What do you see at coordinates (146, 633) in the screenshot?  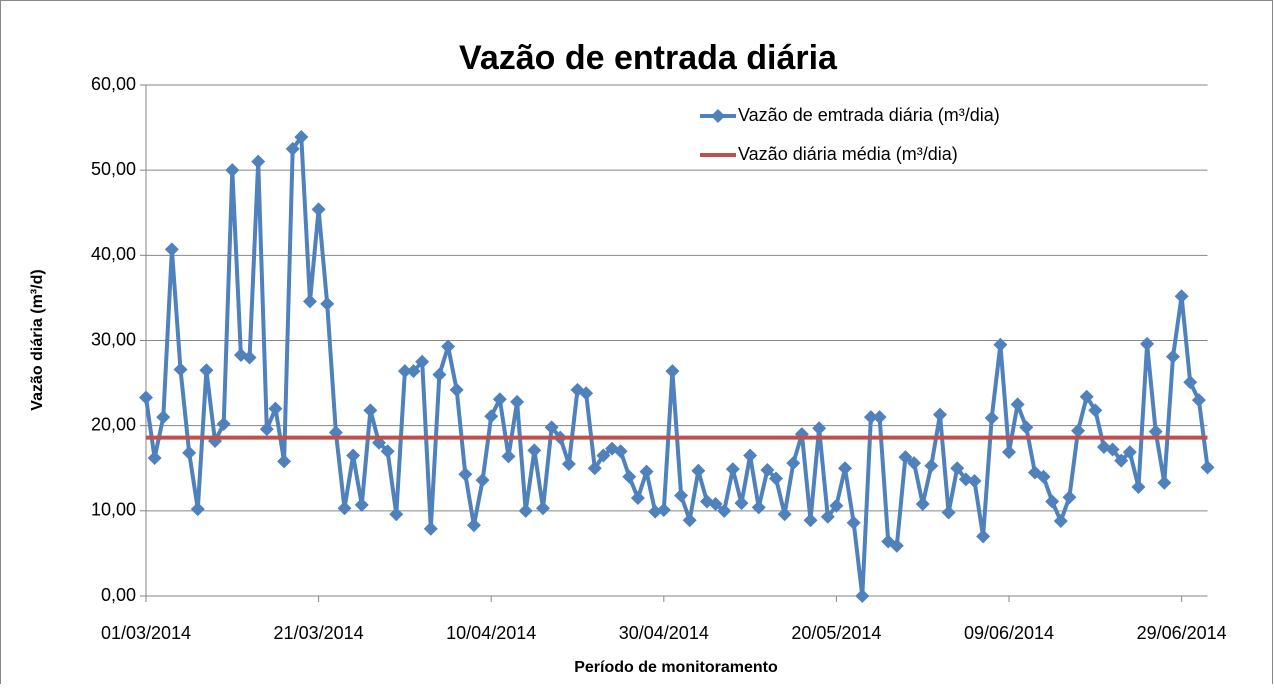 I see `x-tick-label: 01/03/2014` at bounding box center [146, 633].